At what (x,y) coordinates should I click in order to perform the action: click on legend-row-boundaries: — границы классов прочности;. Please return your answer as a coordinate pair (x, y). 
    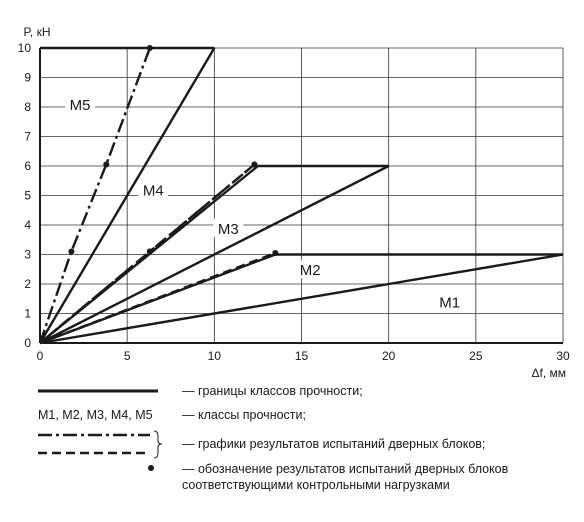
    Looking at the image, I should click on (292, 392).